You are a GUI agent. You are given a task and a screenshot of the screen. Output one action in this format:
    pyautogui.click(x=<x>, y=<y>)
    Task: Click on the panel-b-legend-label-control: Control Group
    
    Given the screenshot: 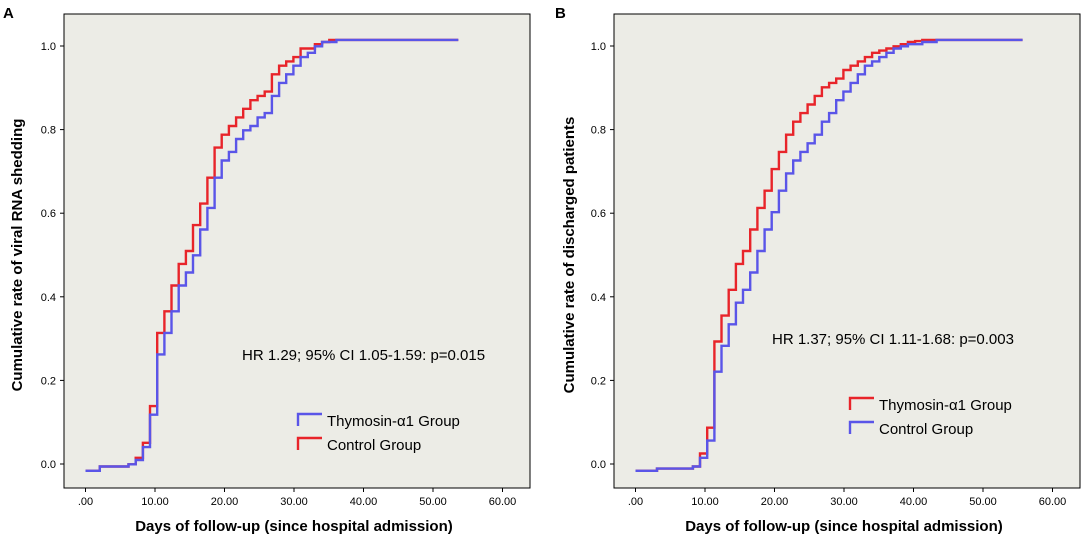 What is the action you would take?
    pyautogui.click(x=926, y=429)
    